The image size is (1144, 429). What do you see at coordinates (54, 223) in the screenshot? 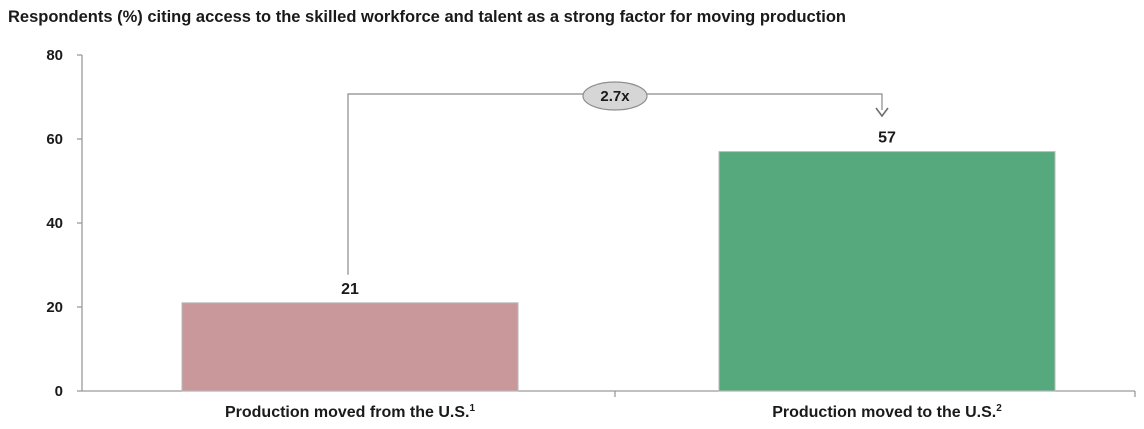
I see `y-tick-label: 40` at bounding box center [54, 223].